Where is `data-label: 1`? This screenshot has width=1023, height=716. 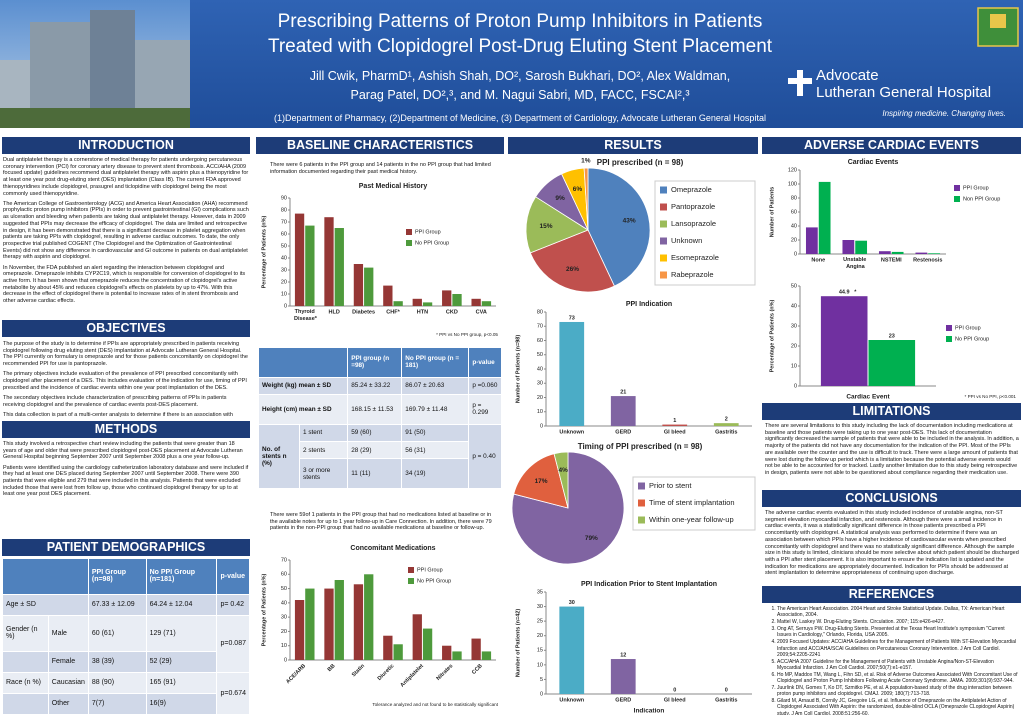
data-label: 1 is located at coordinates (674, 421).